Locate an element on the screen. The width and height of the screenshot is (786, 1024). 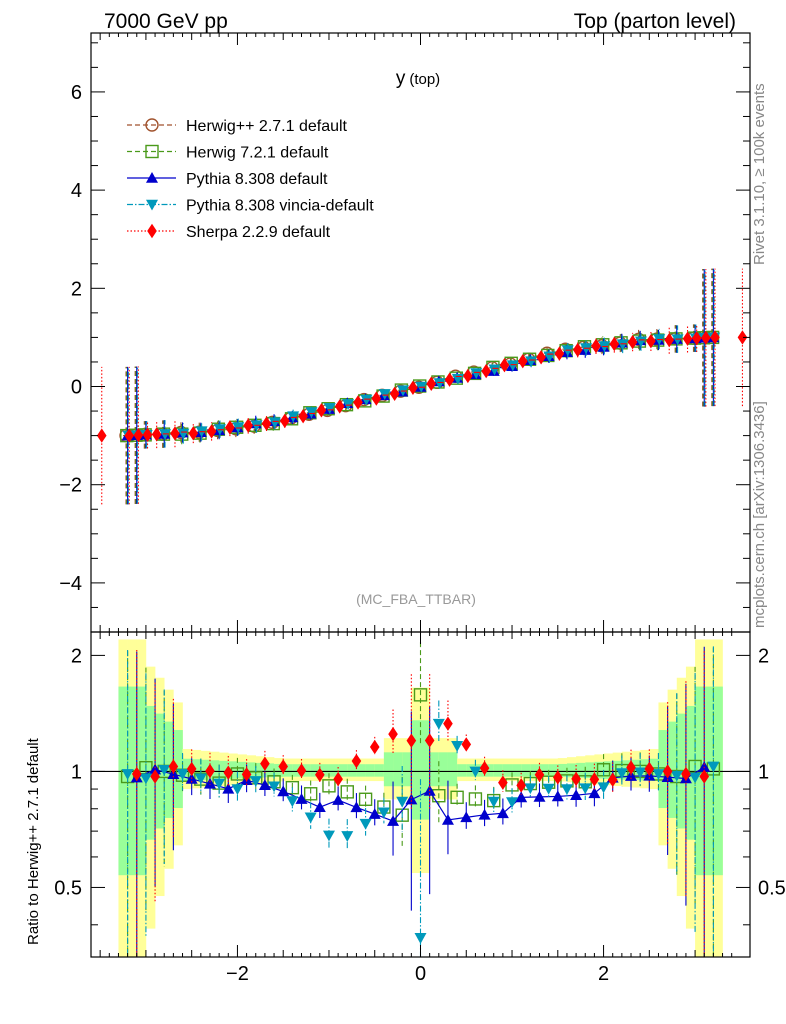
main-y-tick-label: −4 is located at coordinates (70, 584).